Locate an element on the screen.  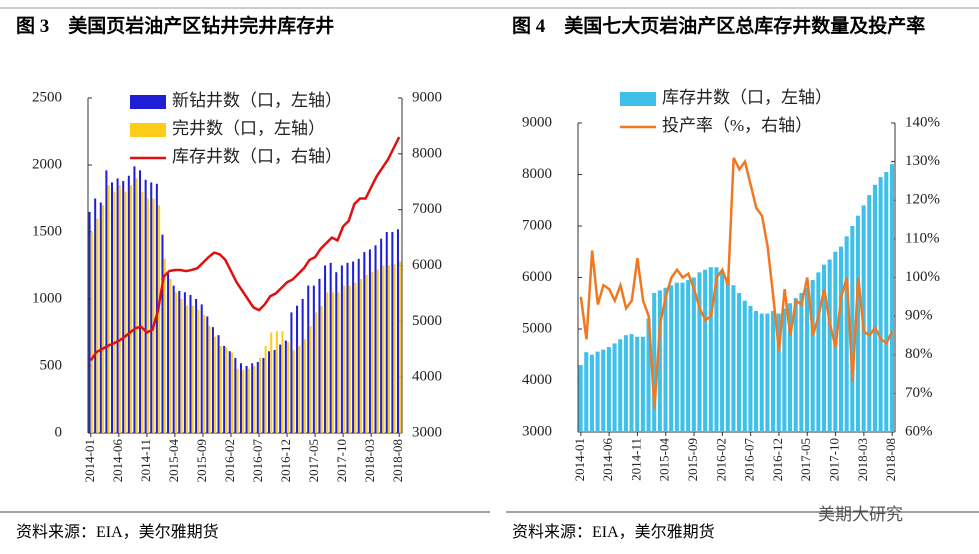
y-tick-label: 2000 is located at coordinates (47, 164).